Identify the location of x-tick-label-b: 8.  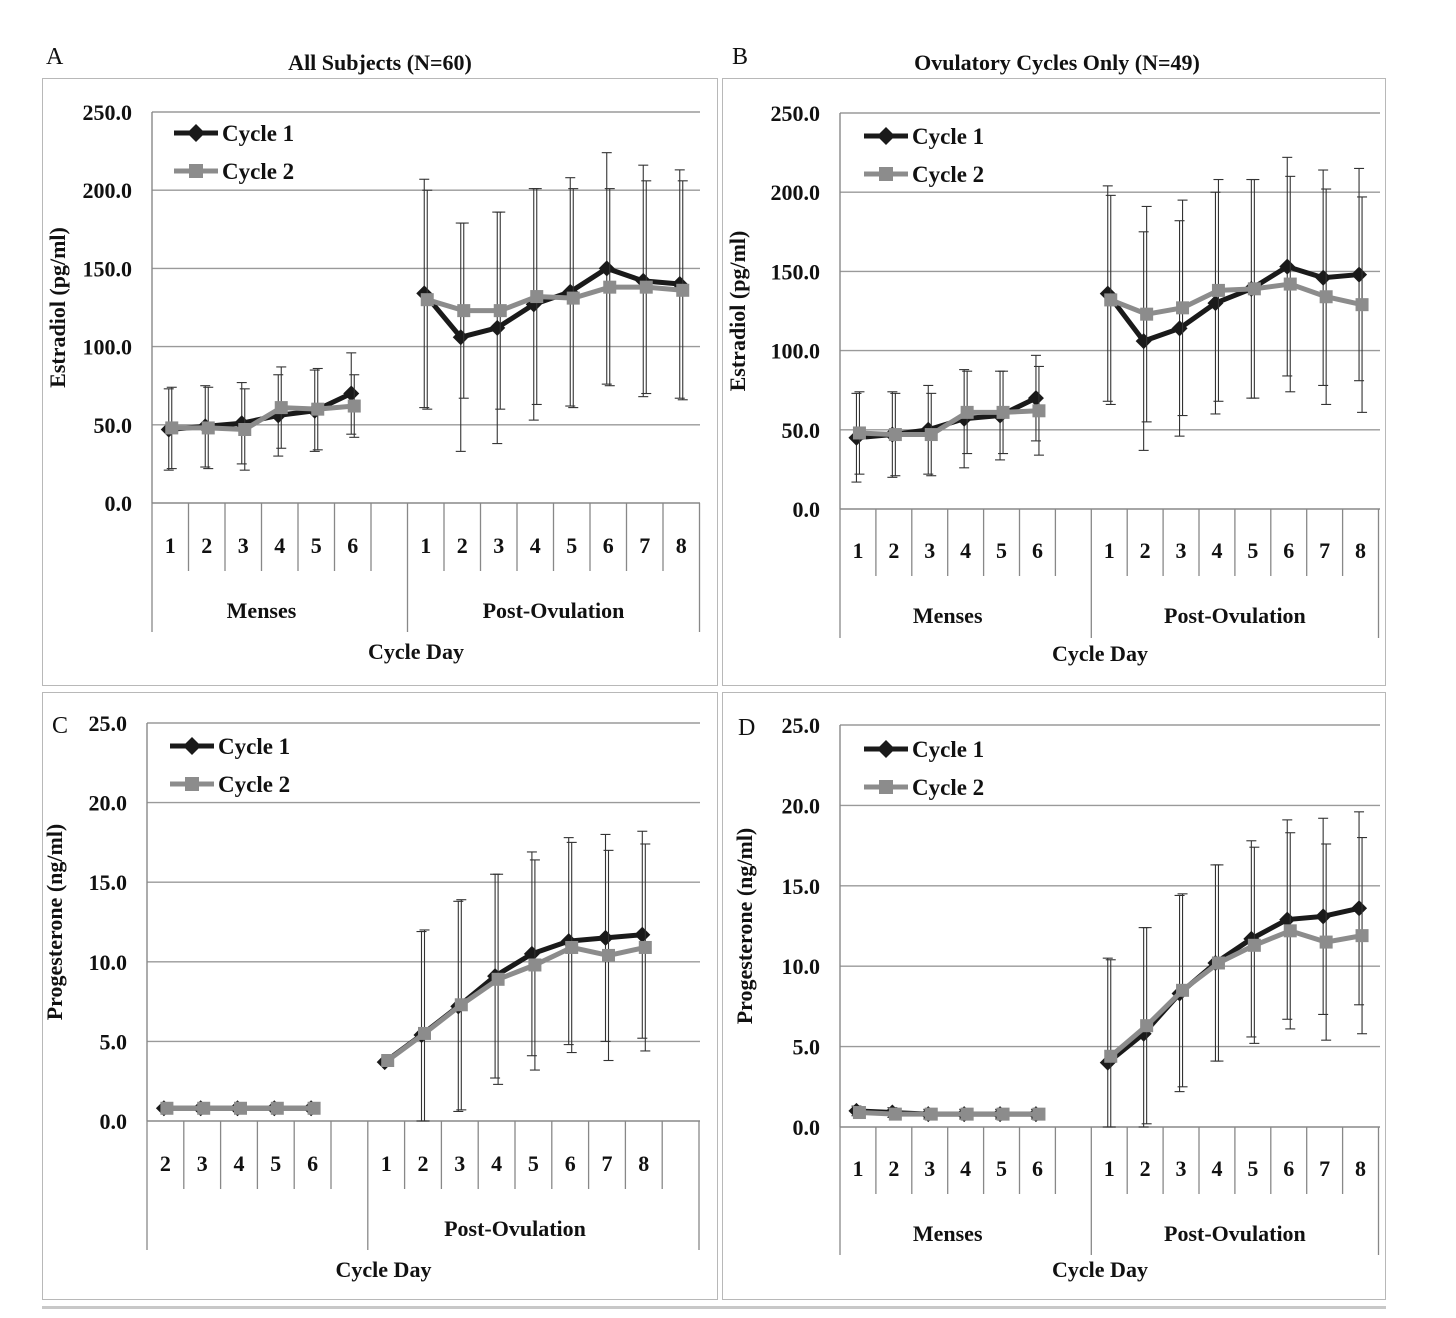
(1360, 550).